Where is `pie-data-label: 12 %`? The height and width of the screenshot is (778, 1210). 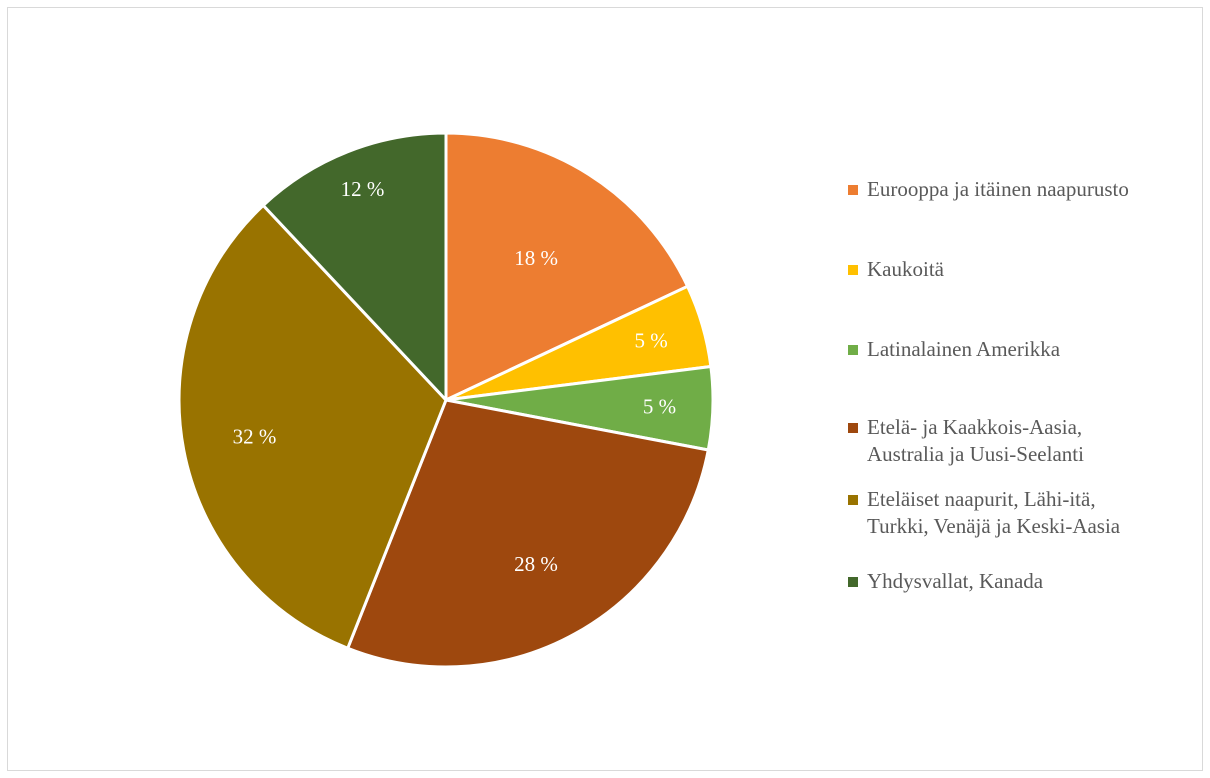
pie-data-label: 12 % is located at coordinates (363, 189).